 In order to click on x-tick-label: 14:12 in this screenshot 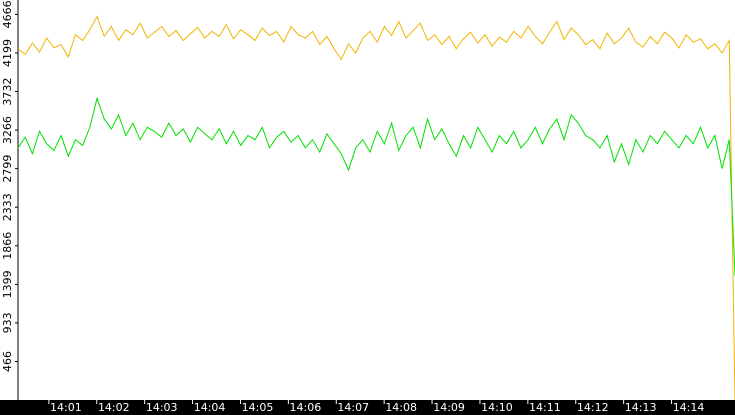, I will do `click(593, 407)`.